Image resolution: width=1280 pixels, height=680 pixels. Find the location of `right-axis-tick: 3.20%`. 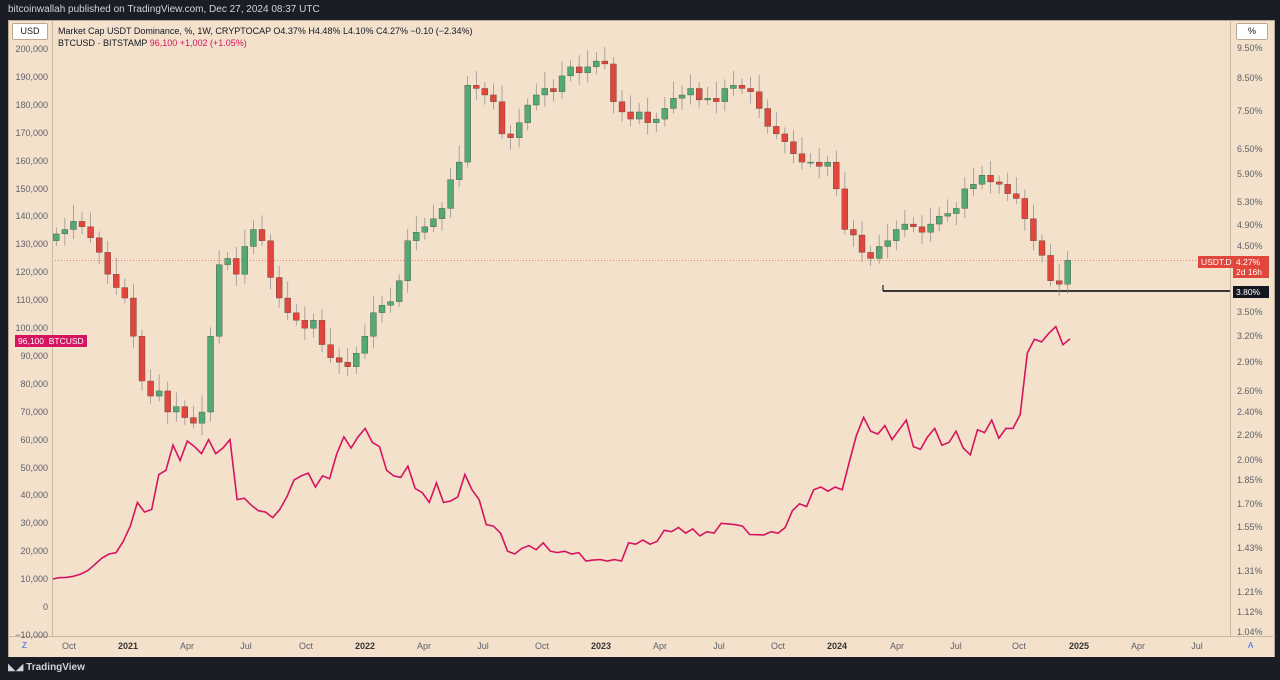

right-axis-tick: 3.20% is located at coordinates (1250, 336).